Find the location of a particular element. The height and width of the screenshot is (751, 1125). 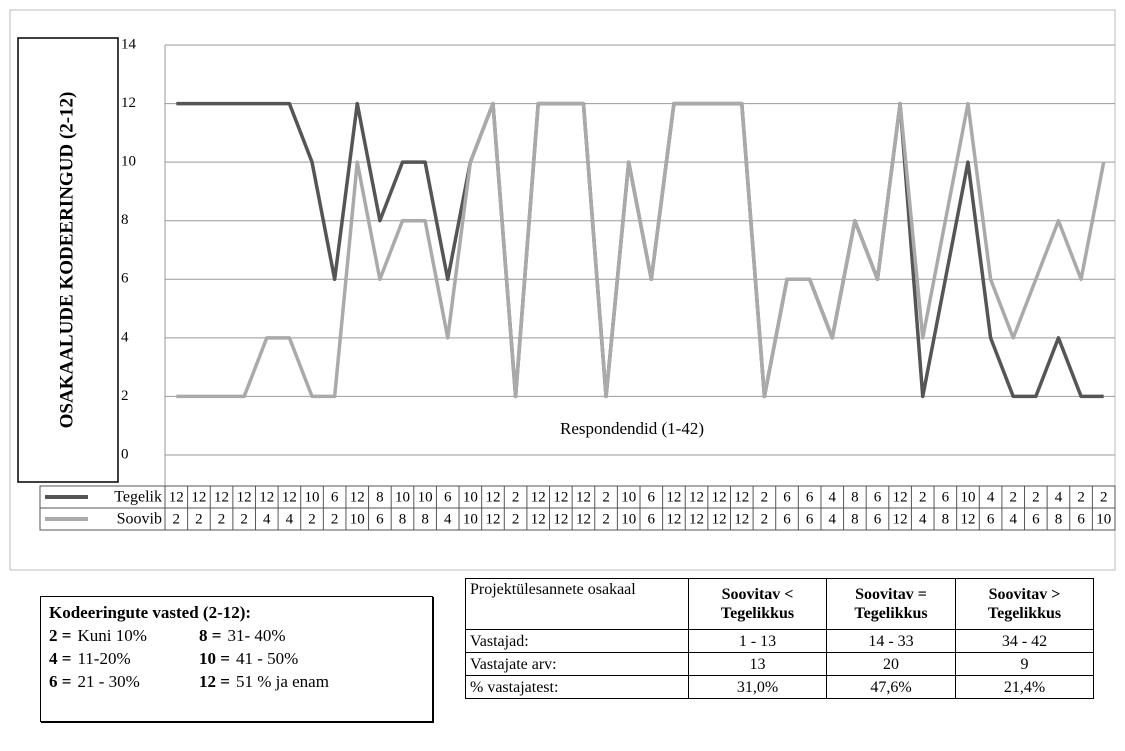

code: 10 = is located at coordinates (214, 658).